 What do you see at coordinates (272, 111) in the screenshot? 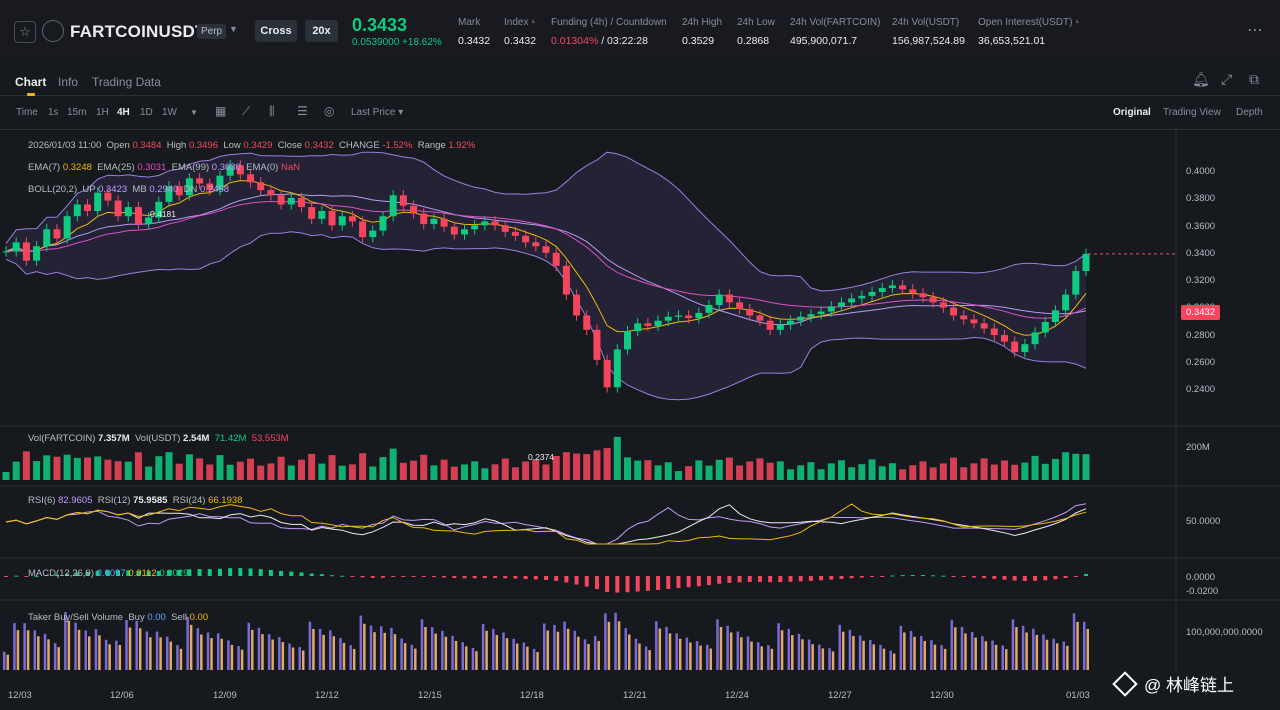
I see `candle-style-icon: ⫼` at bounding box center [272, 111].